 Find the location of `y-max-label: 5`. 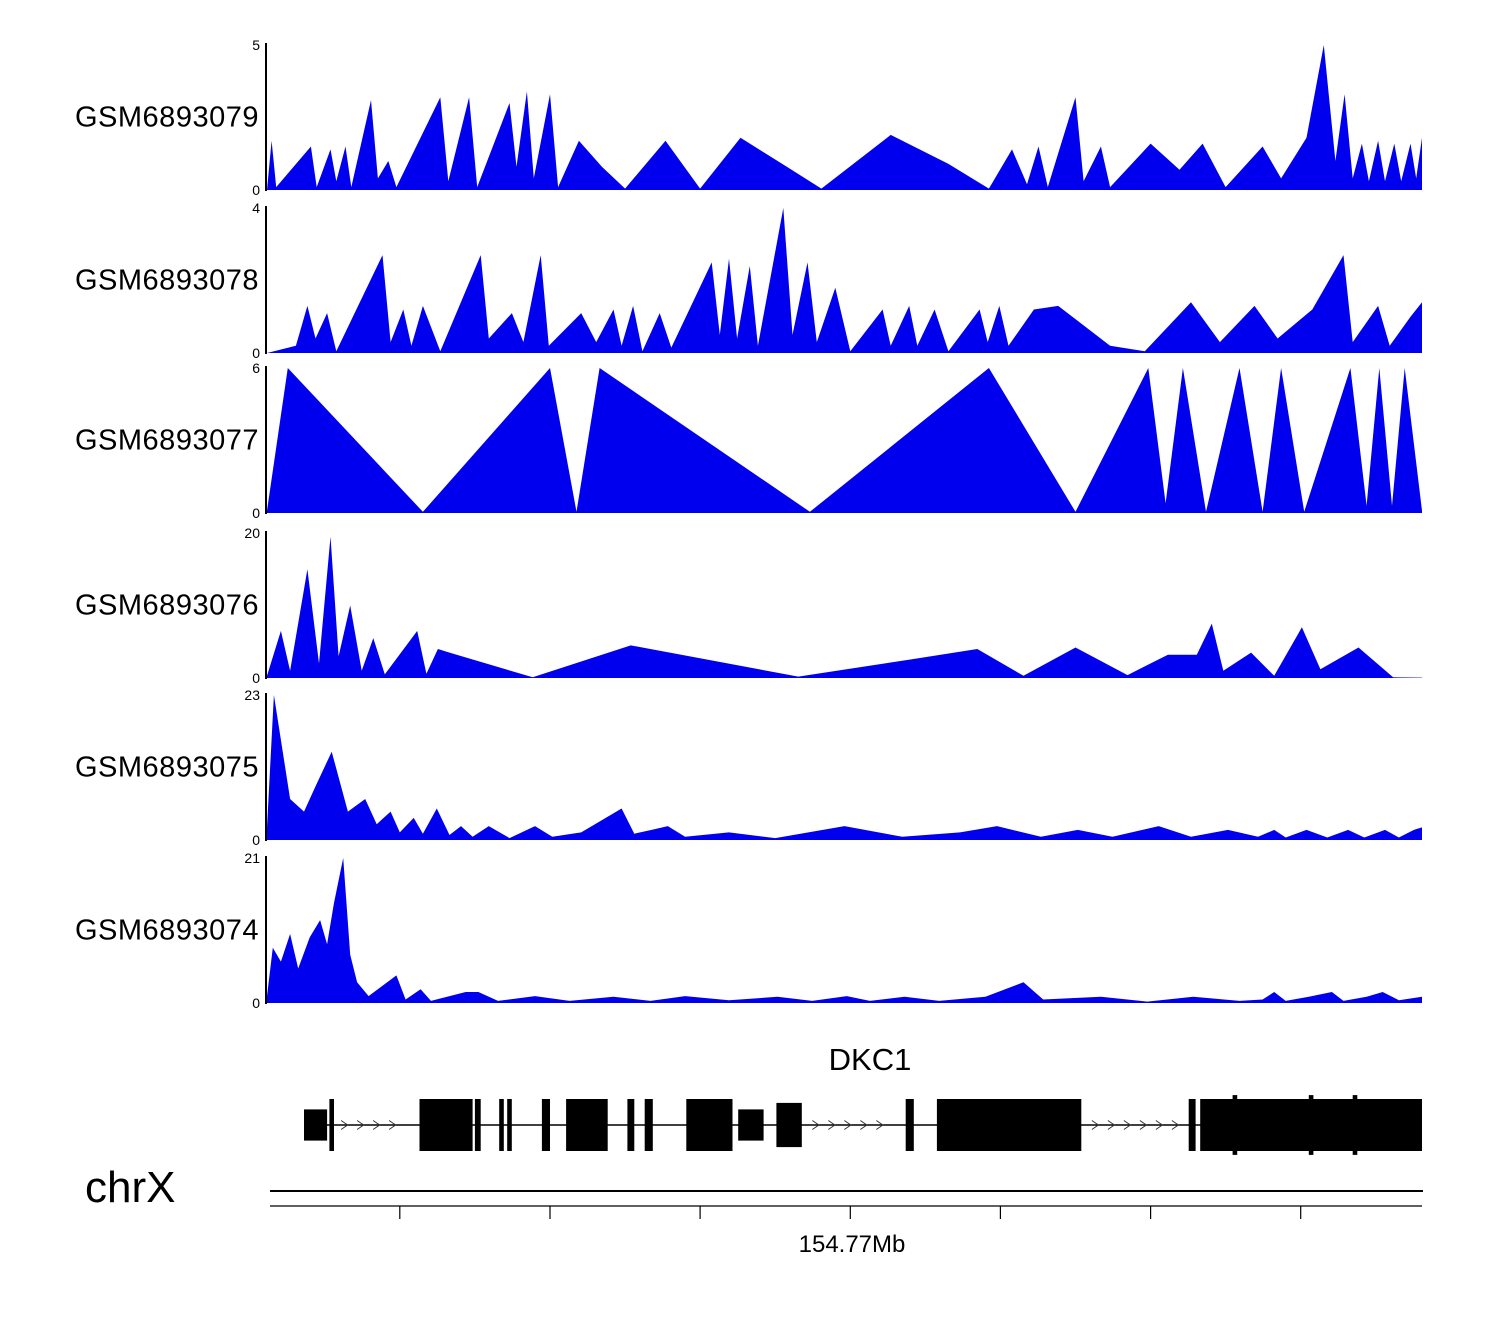

y-max-label: 5 is located at coordinates (256, 45).